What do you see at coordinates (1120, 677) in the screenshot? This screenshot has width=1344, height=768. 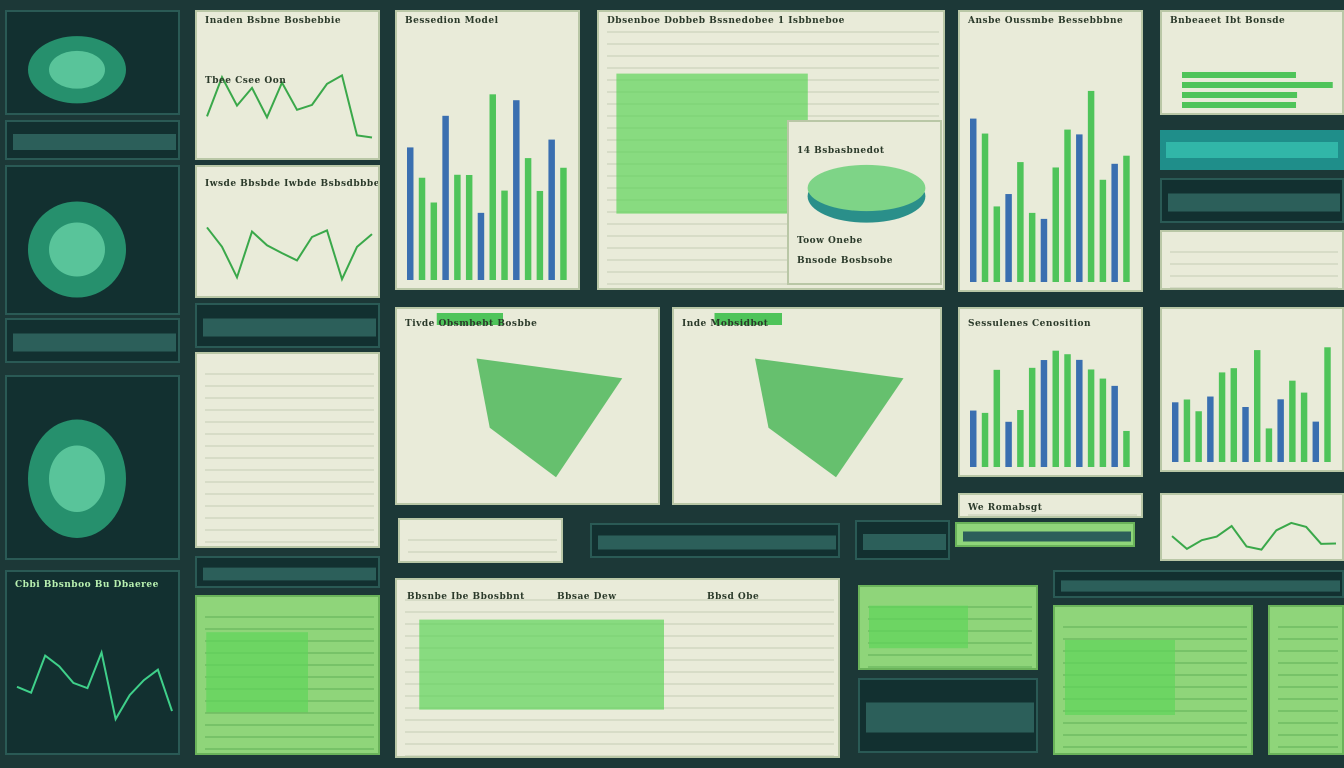 I see `table-fill` at bounding box center [1120, 677].